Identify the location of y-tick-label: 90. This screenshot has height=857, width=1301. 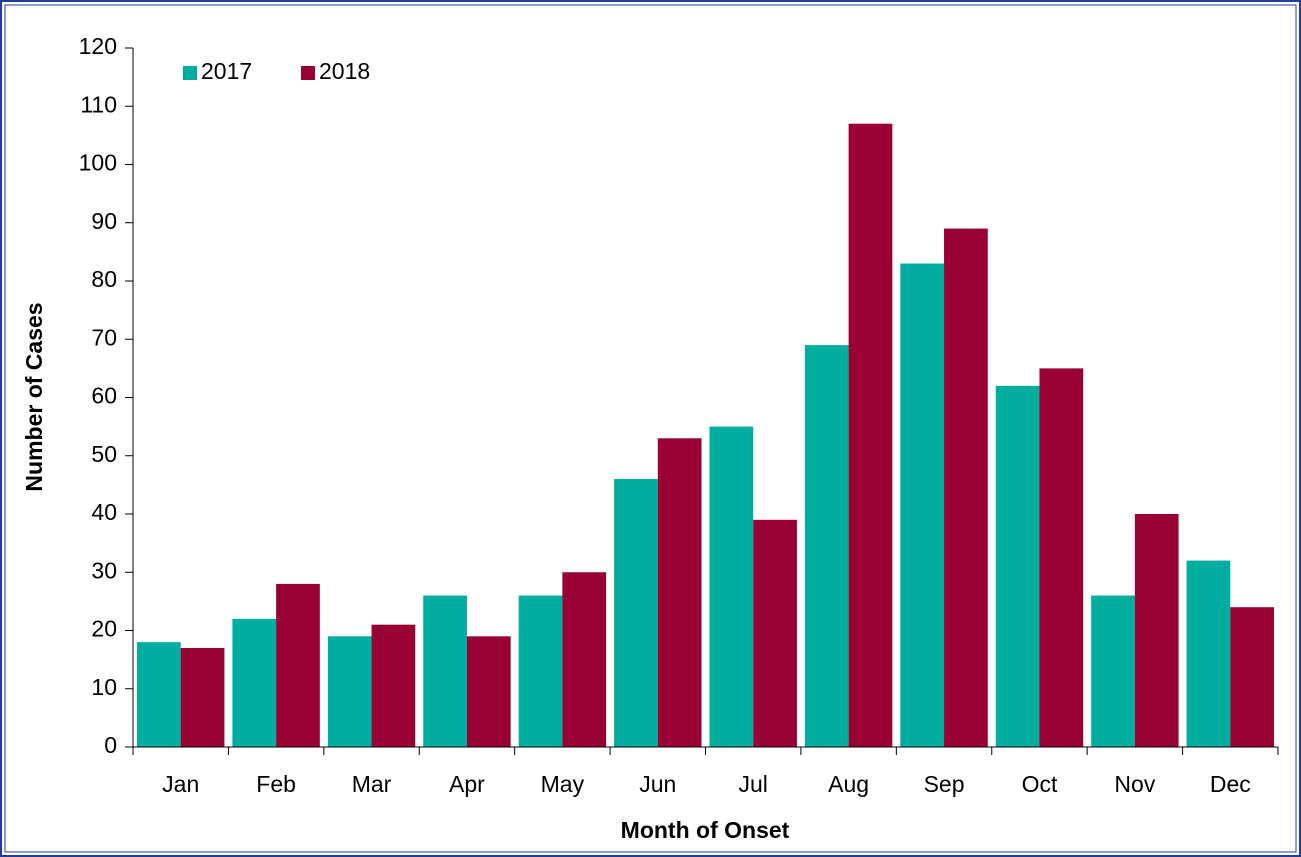
(104, 221).